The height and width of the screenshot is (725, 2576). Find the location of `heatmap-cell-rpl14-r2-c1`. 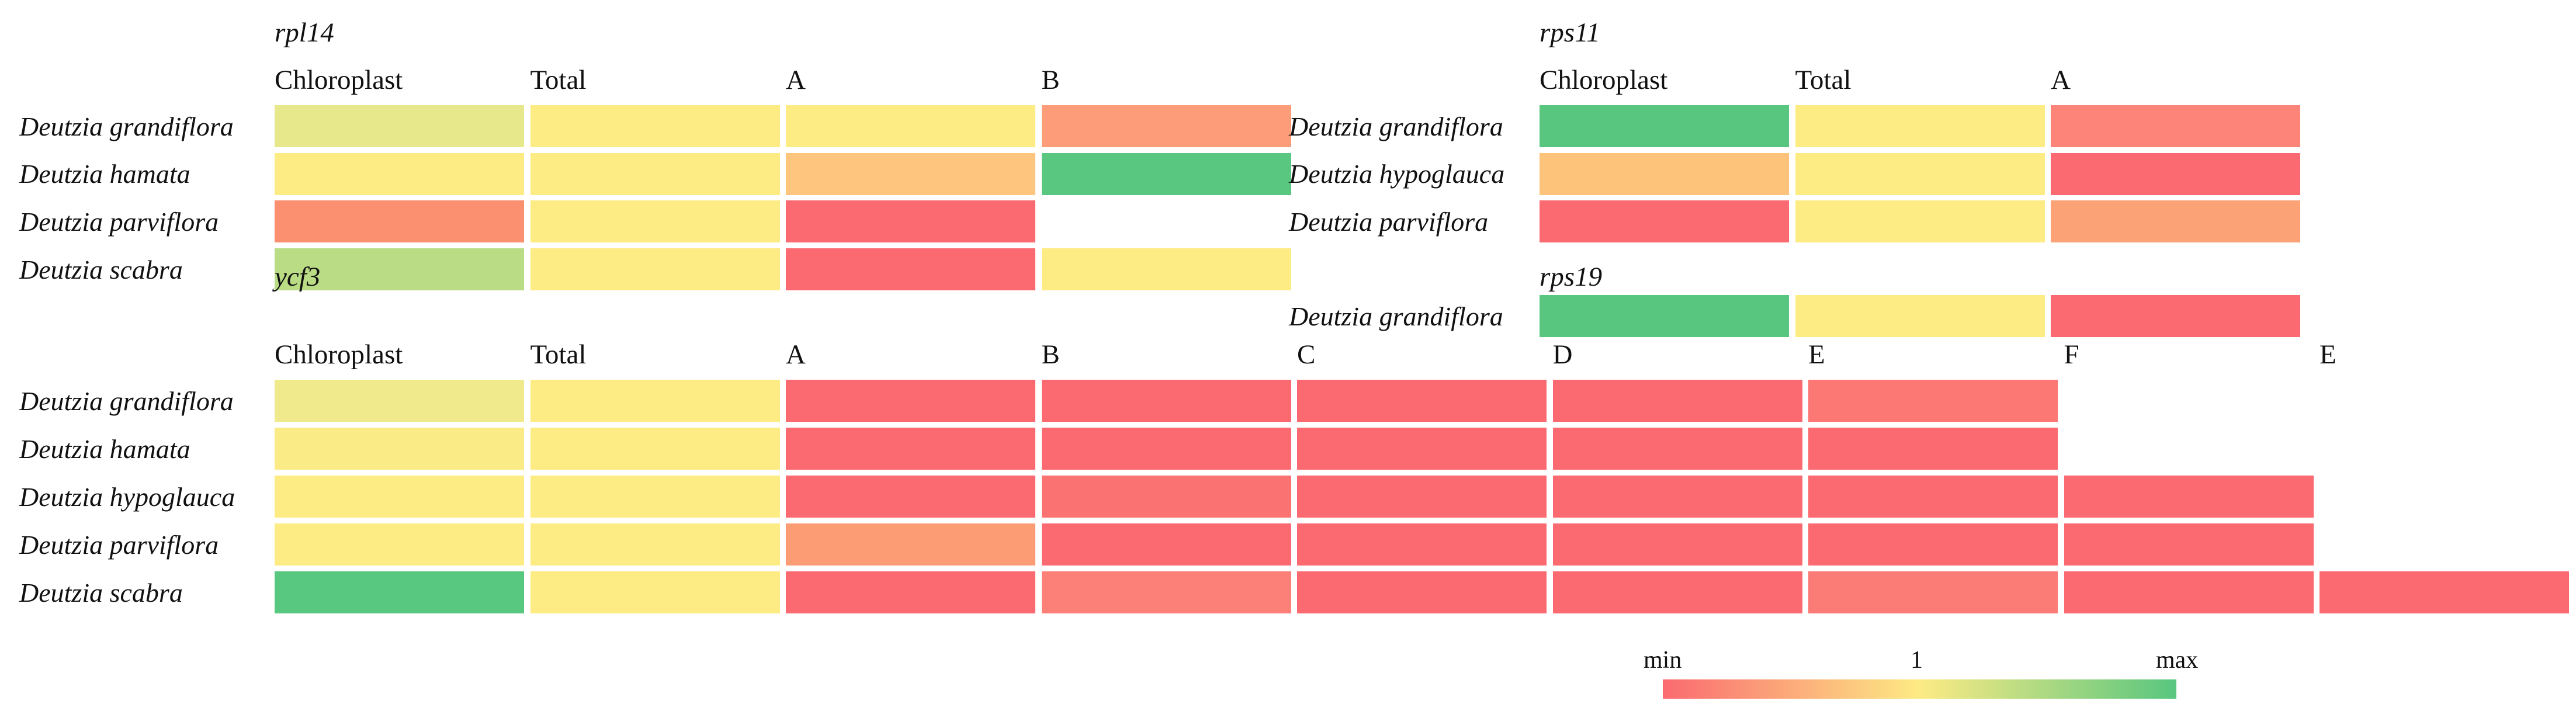

heatmap-cell-rpl14-r2-c1 is located at coordinates (655, 221).